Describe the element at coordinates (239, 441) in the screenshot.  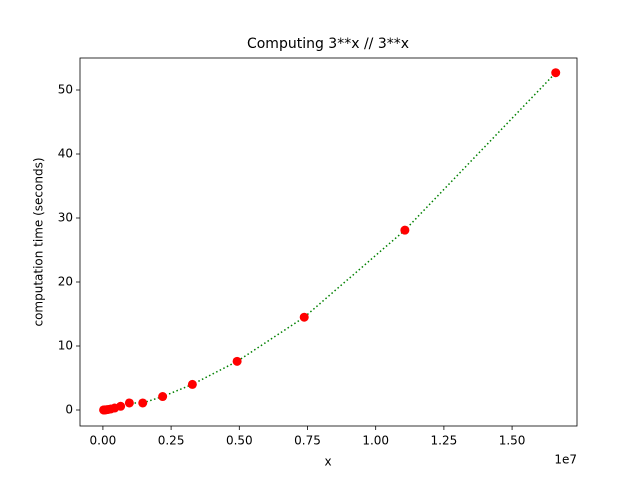
I see `x-tick-label: 0.50` at that location.